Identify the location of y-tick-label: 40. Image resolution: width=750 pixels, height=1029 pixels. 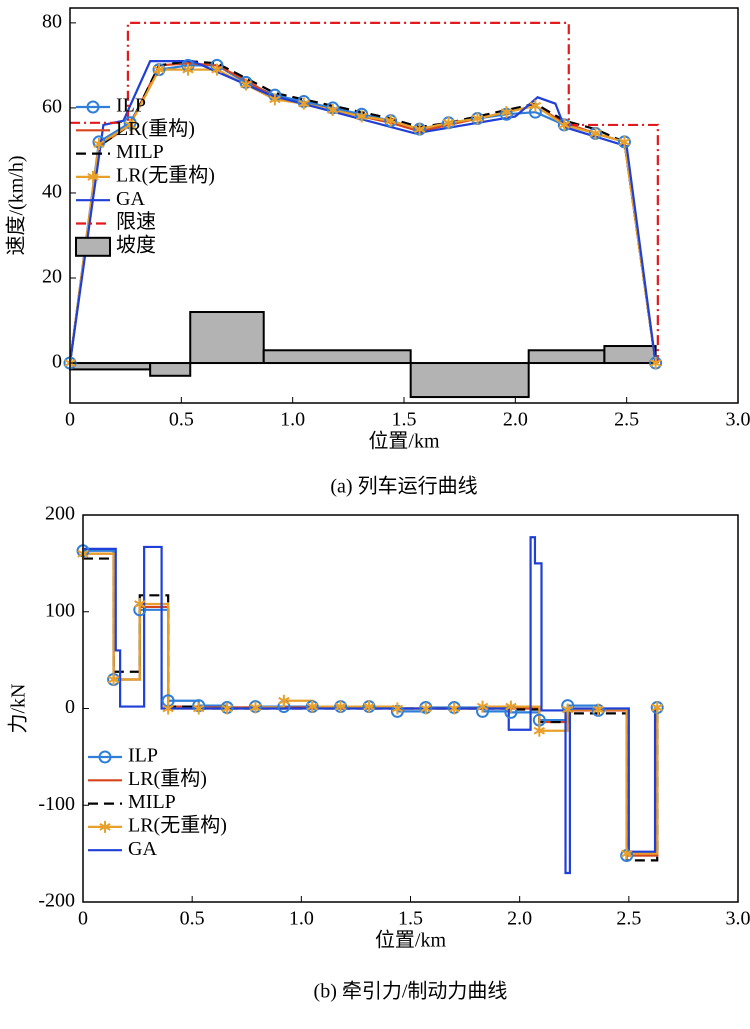
(52, 192).